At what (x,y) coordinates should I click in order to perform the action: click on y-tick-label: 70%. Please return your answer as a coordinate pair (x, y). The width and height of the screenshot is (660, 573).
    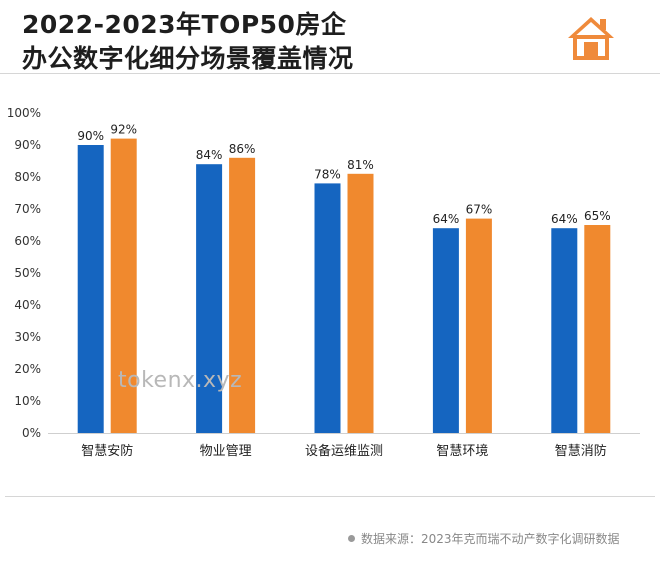
    Looking at the image, I should click on (27, 209).